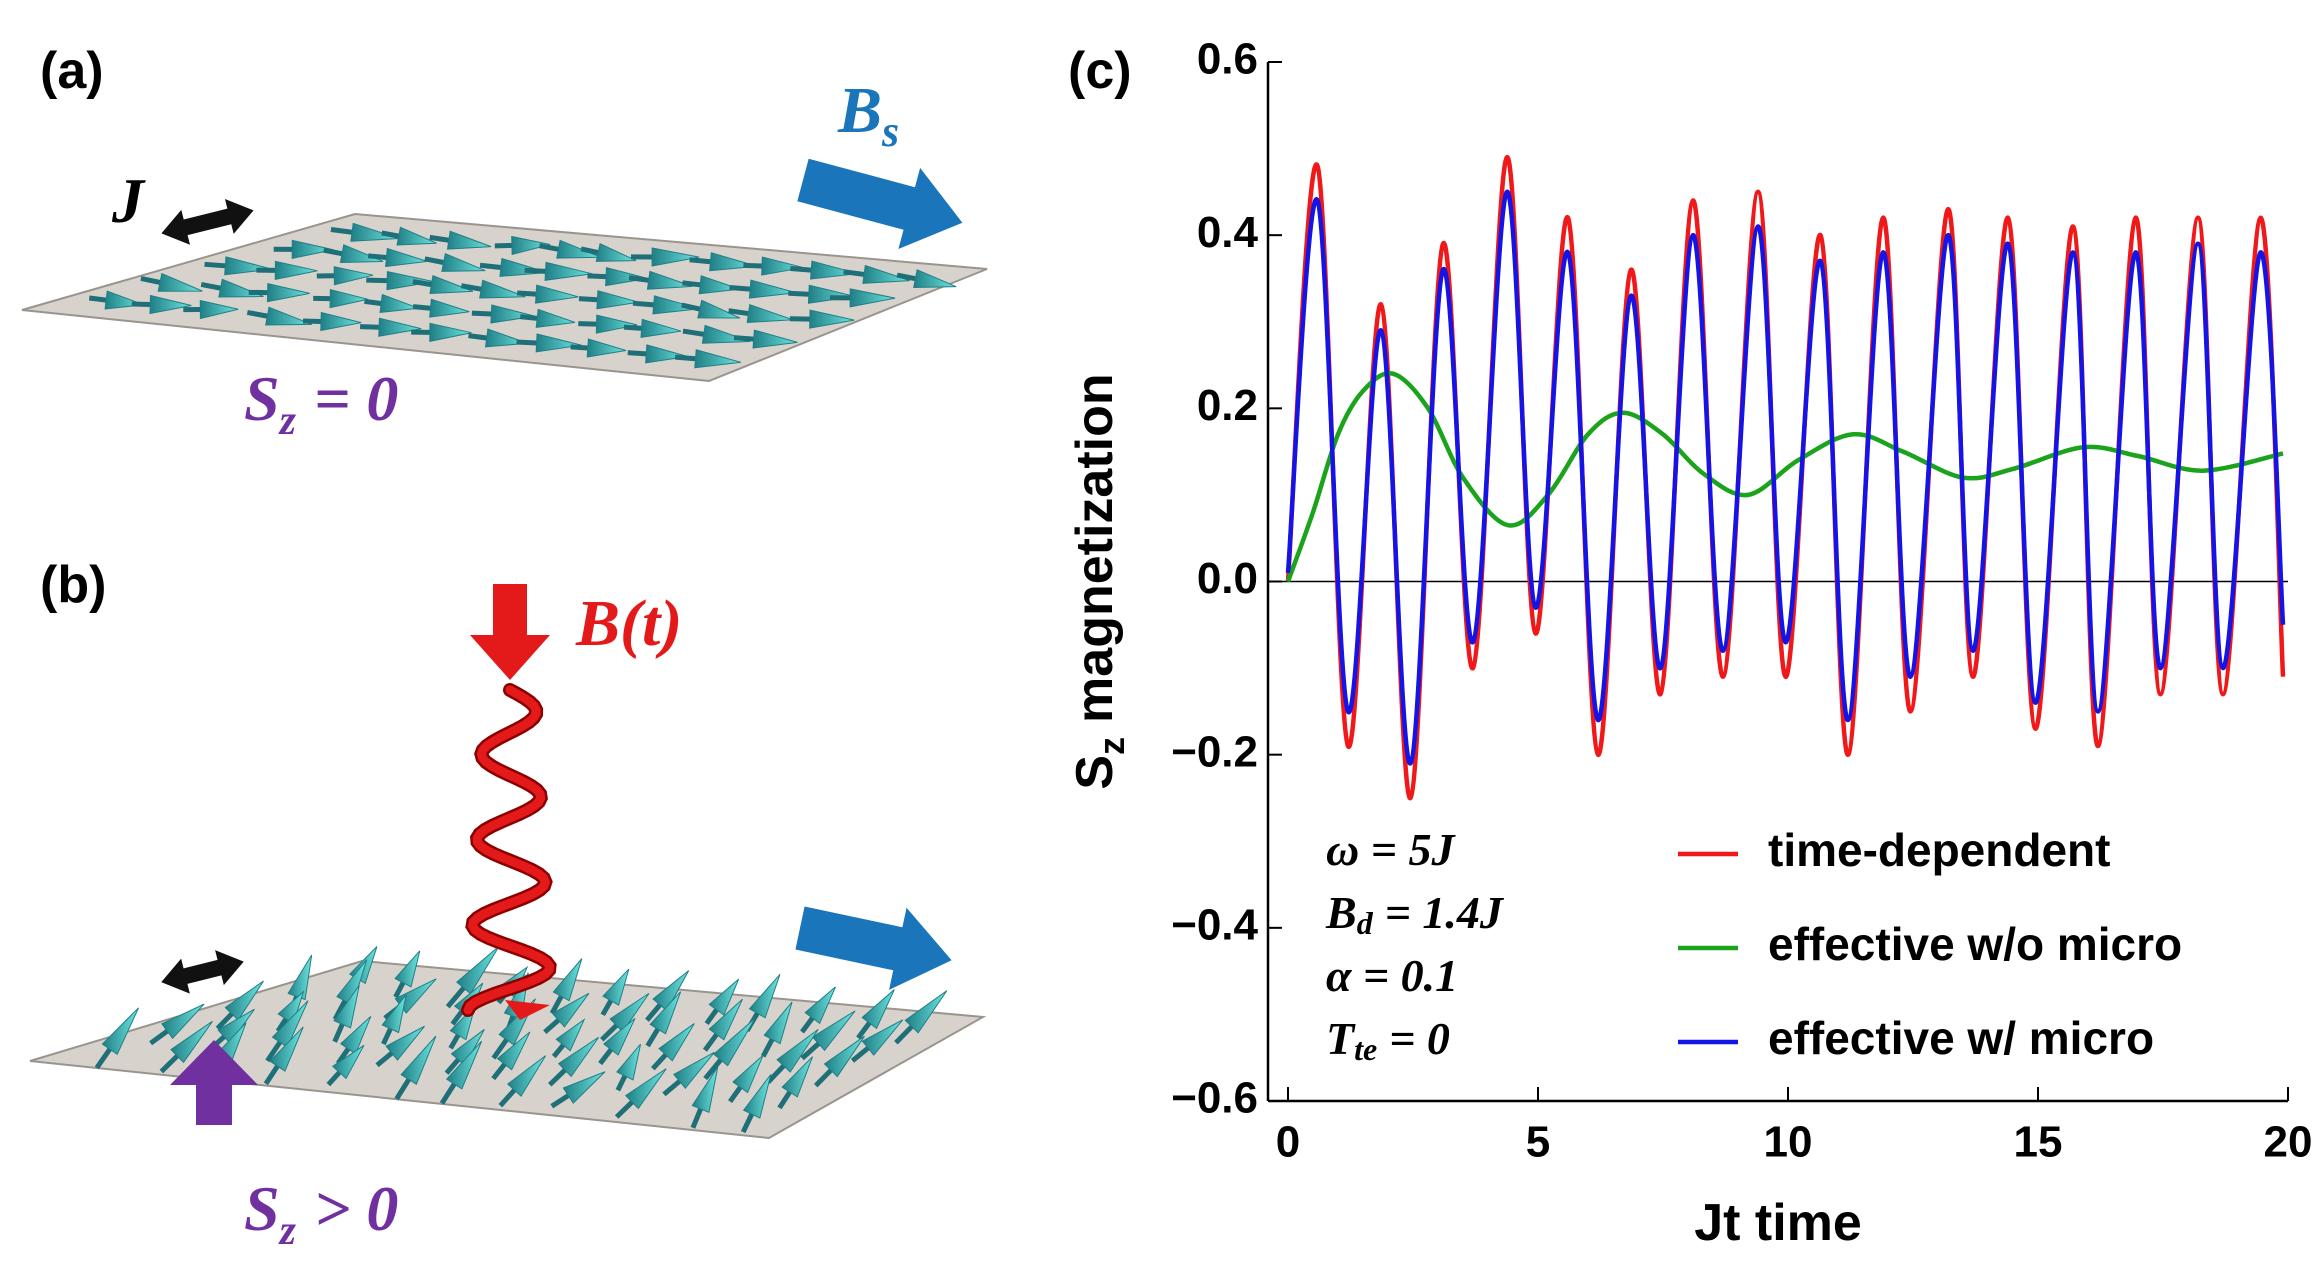 Image resolution: width=2317 pixels, height=1273 pixels. What do you see at coordinates (890, 131) in the screenshot?
I see `field-subscript: s` at bounding box center [890, 131].